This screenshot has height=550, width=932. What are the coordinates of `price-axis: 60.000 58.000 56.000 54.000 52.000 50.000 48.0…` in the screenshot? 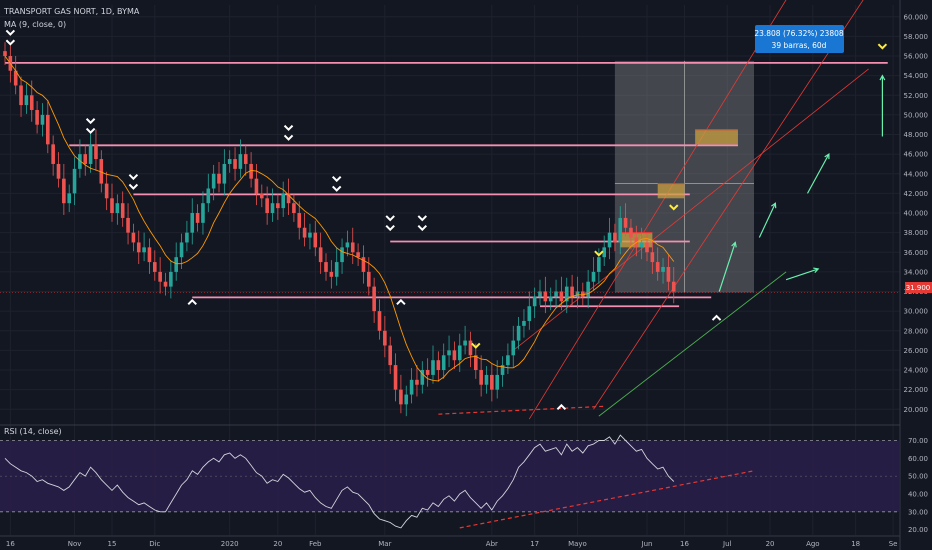 It's located at (916, 213).